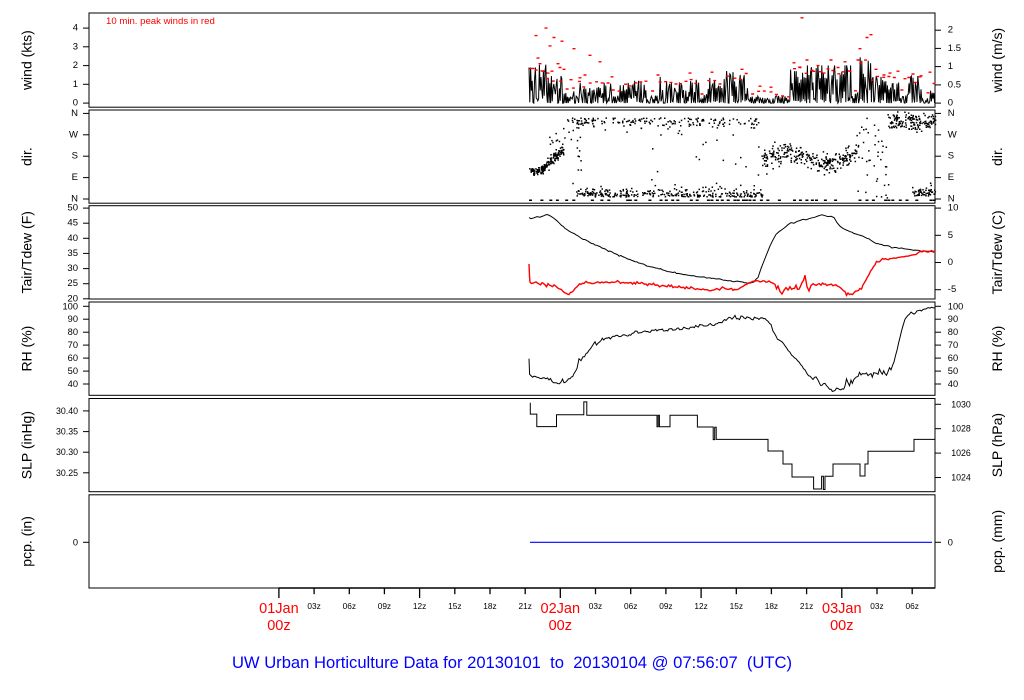 The width and height of the screenshot is (1024, 700). Describe the element at coordinates (997, 252) in the screenshot. I see `svg-text: Tair/Tdew (C)` at that location.